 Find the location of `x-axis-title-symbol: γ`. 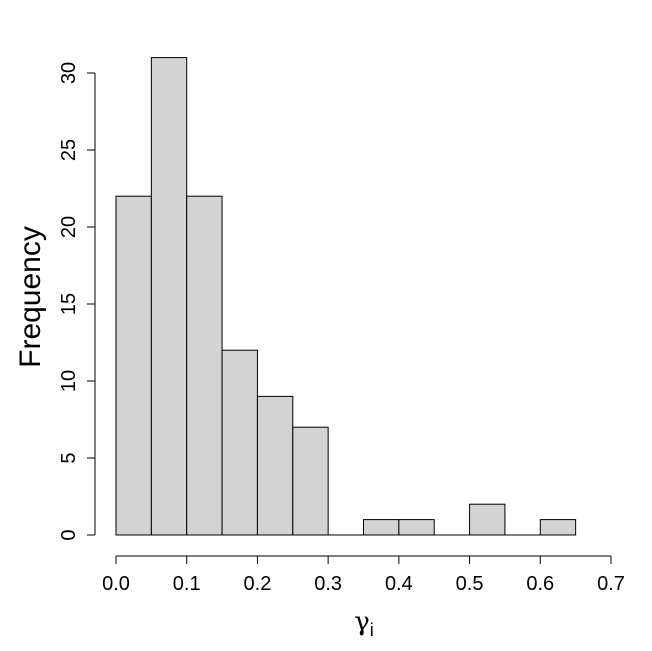

x-axis-title-symbol: γ is located at coordinates (362, 622).